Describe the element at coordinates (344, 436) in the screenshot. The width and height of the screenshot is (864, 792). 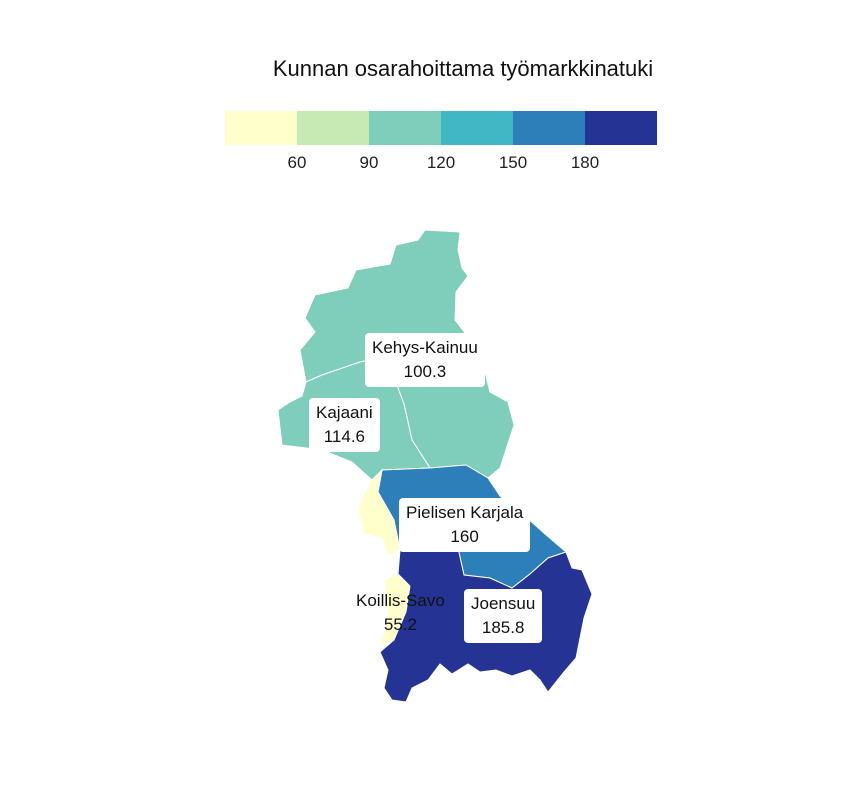
I see `region-label-value: 114.6` at that location.